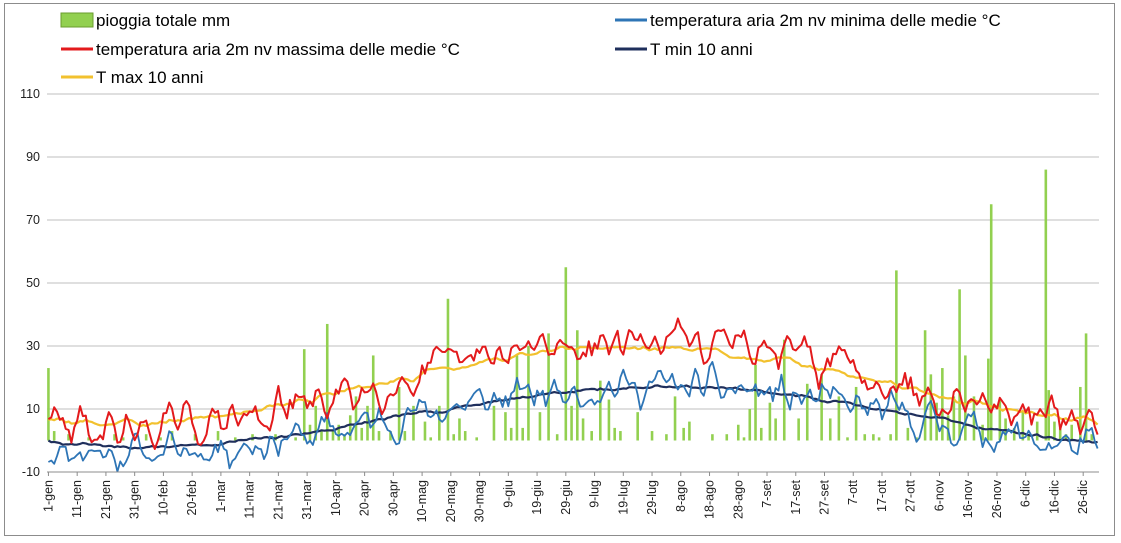  I want to click on legend-item-rain: pioggia totale mm, so click(145, 20).